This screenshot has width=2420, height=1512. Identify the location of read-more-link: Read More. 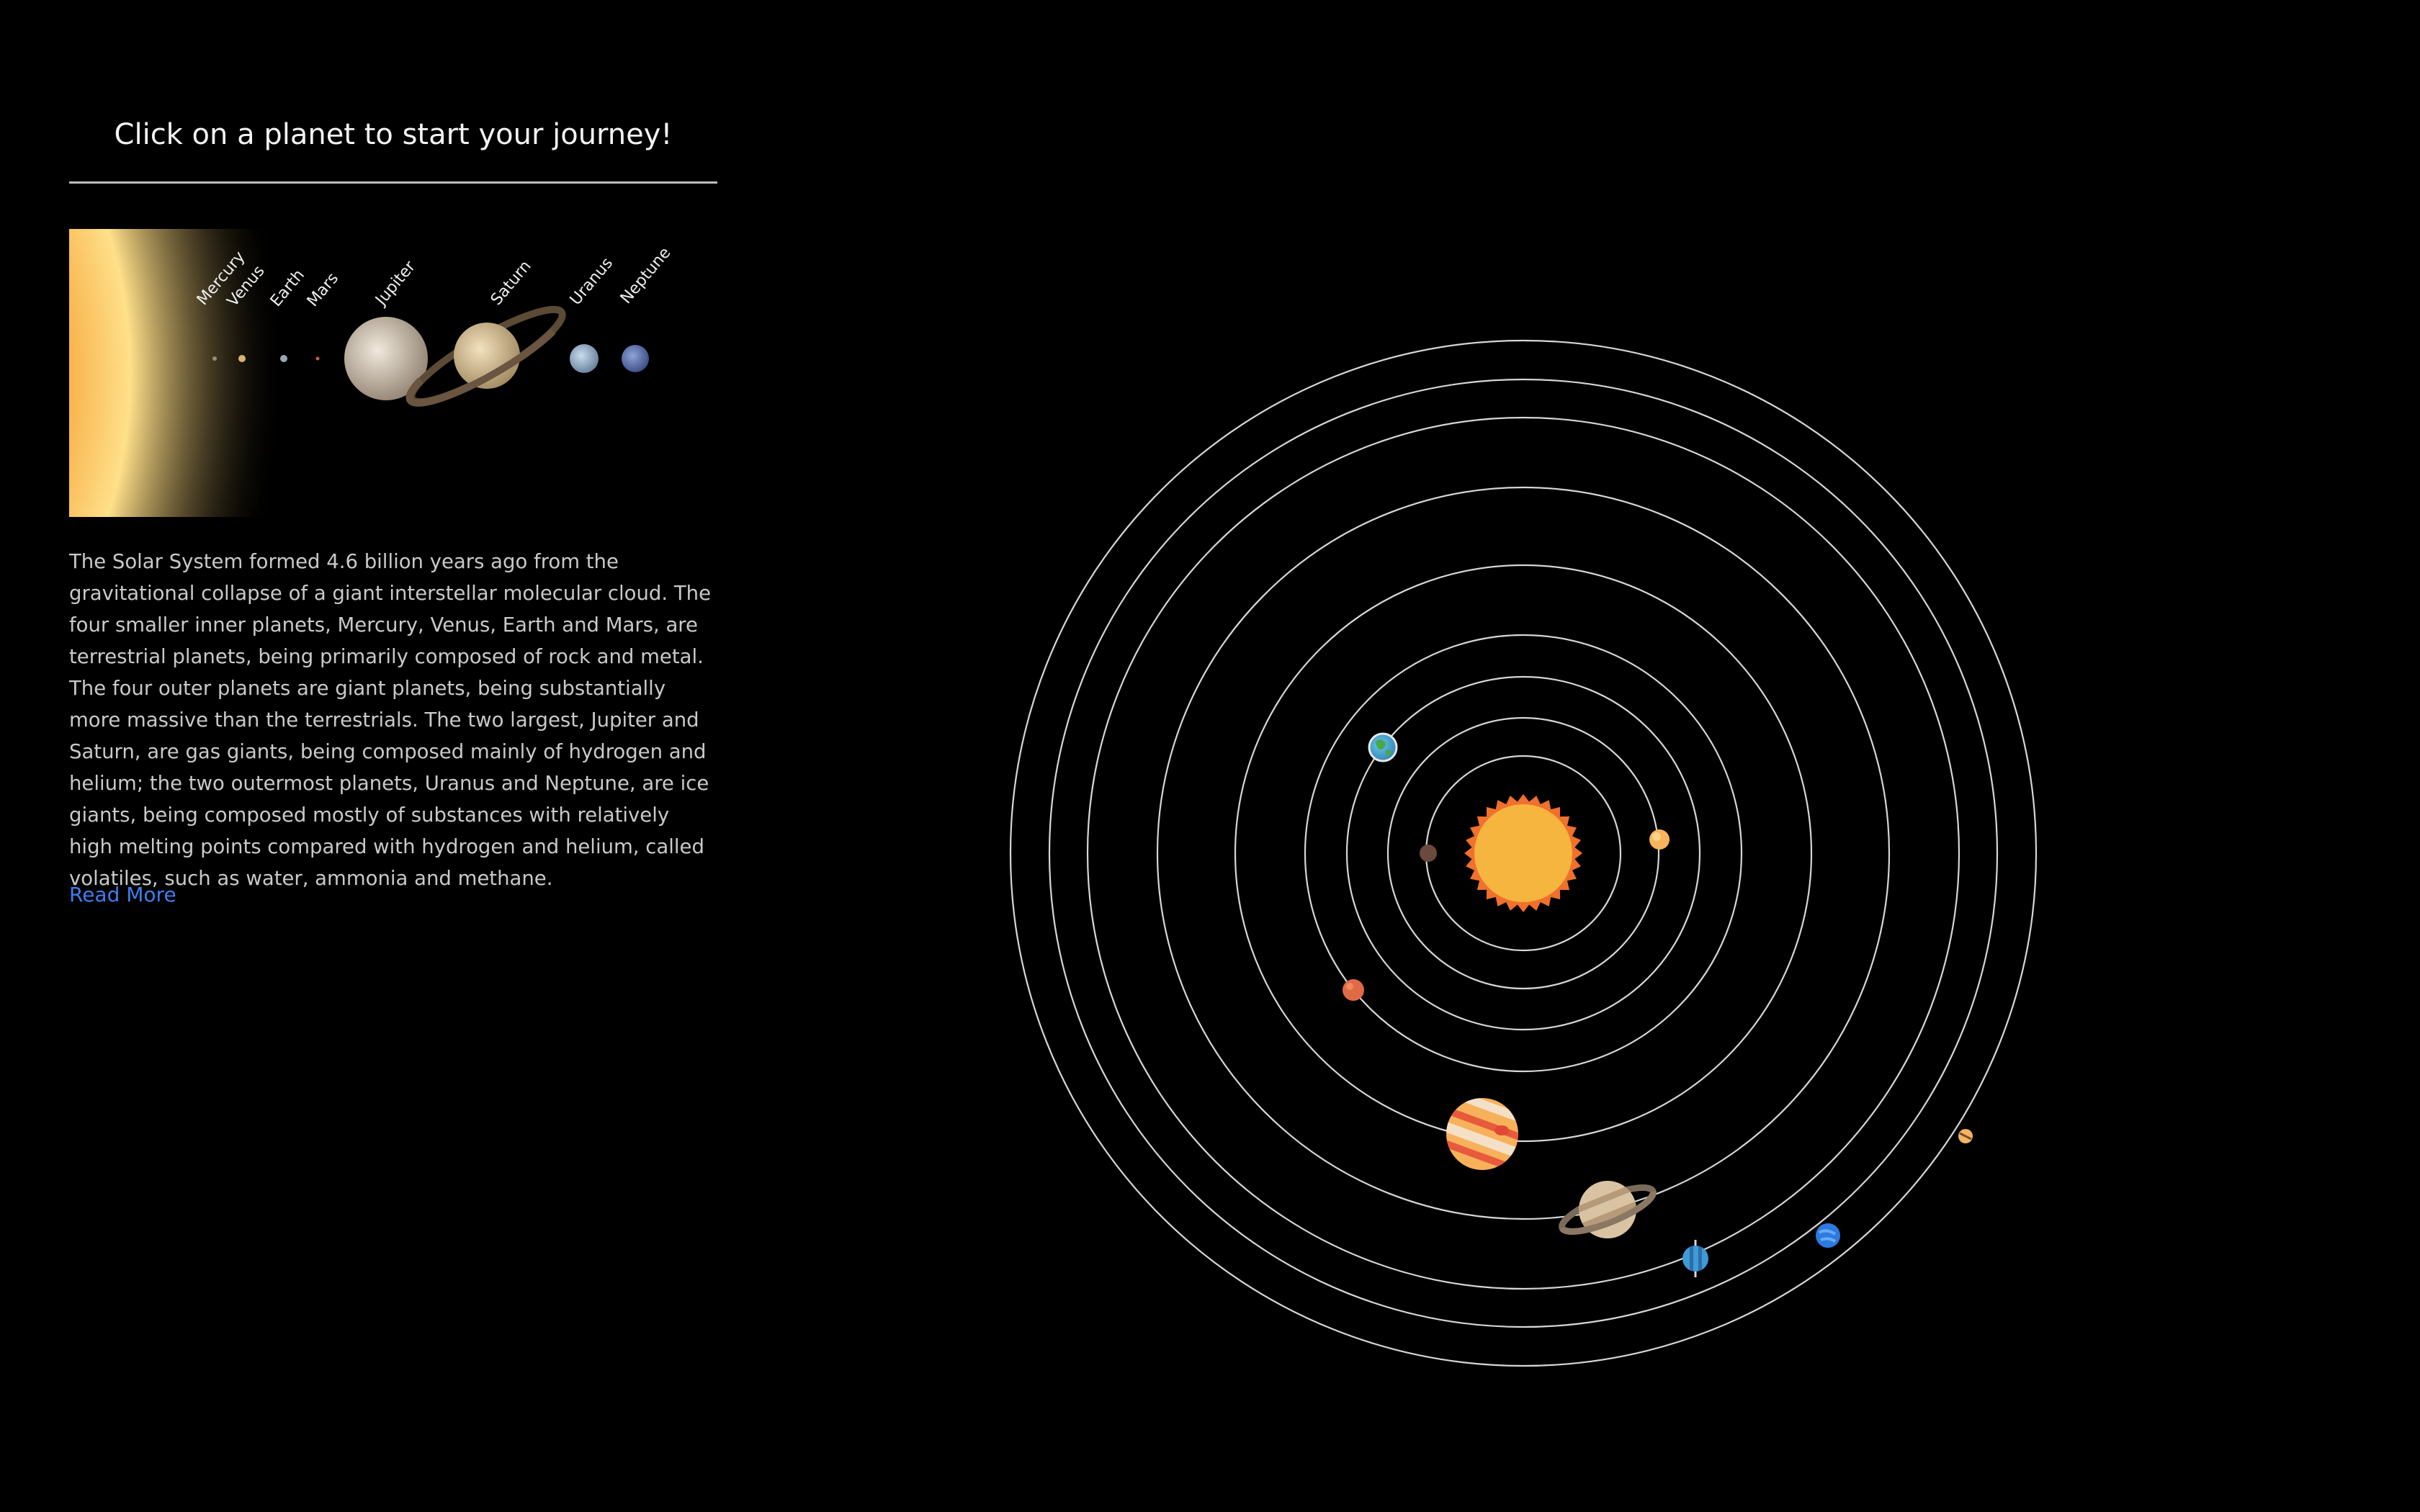
(123, 894).